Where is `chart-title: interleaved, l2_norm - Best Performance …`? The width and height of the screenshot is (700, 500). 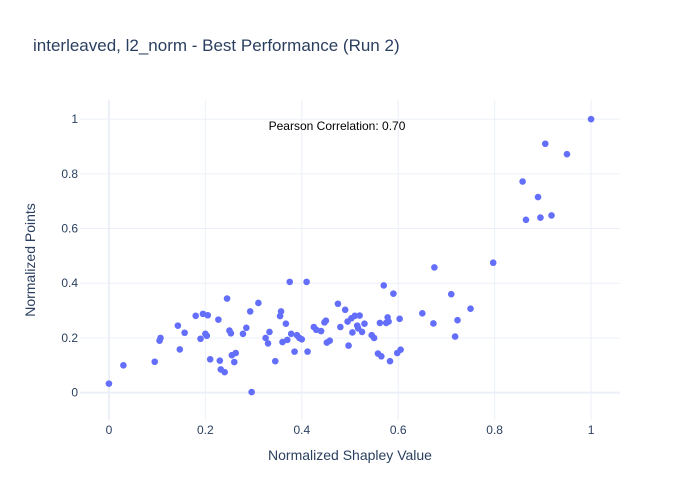 chart-title: interleaved, l2_norm - Best Performance … is located at coordinates (216, 45).